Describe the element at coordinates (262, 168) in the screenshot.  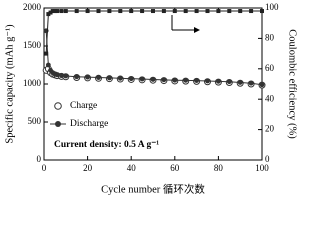
I see `x-tick-label: 100` at that location.